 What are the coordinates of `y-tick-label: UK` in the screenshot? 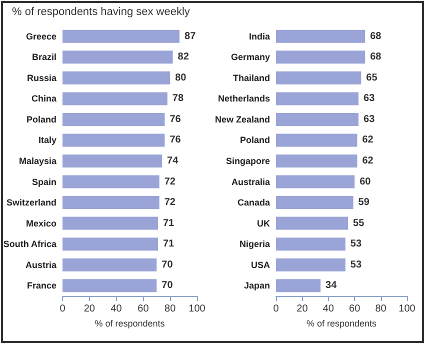 It's located at (264, 223).